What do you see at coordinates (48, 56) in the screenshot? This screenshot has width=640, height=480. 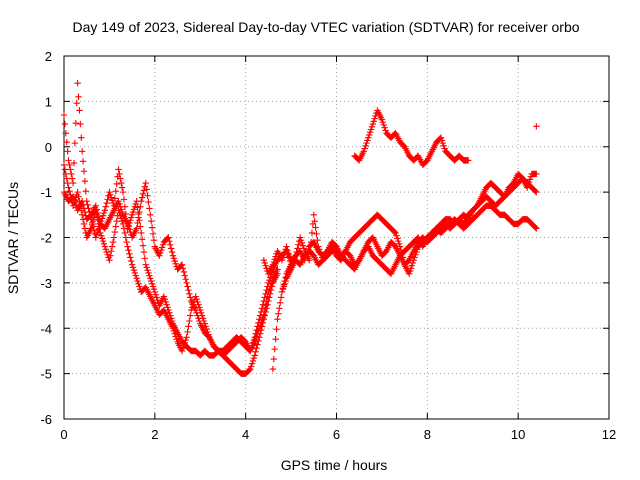 I see `y-tick-label: 2` at bounding box center [48, 56].